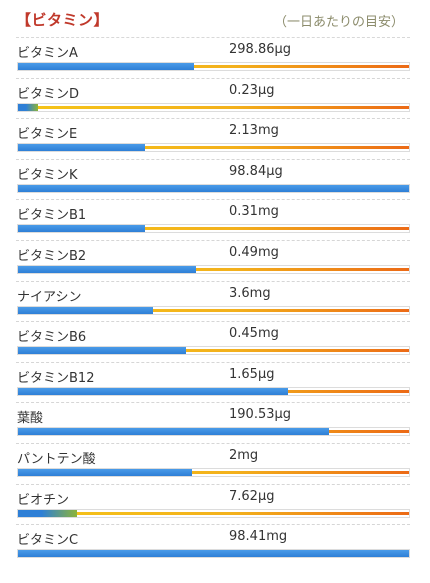 This screenshot has height=583, width=430. Describe the element at coordinates (213, 99) in the screenshot. I see `vitamin-row: ビタミンD 0.23μg` at that location.